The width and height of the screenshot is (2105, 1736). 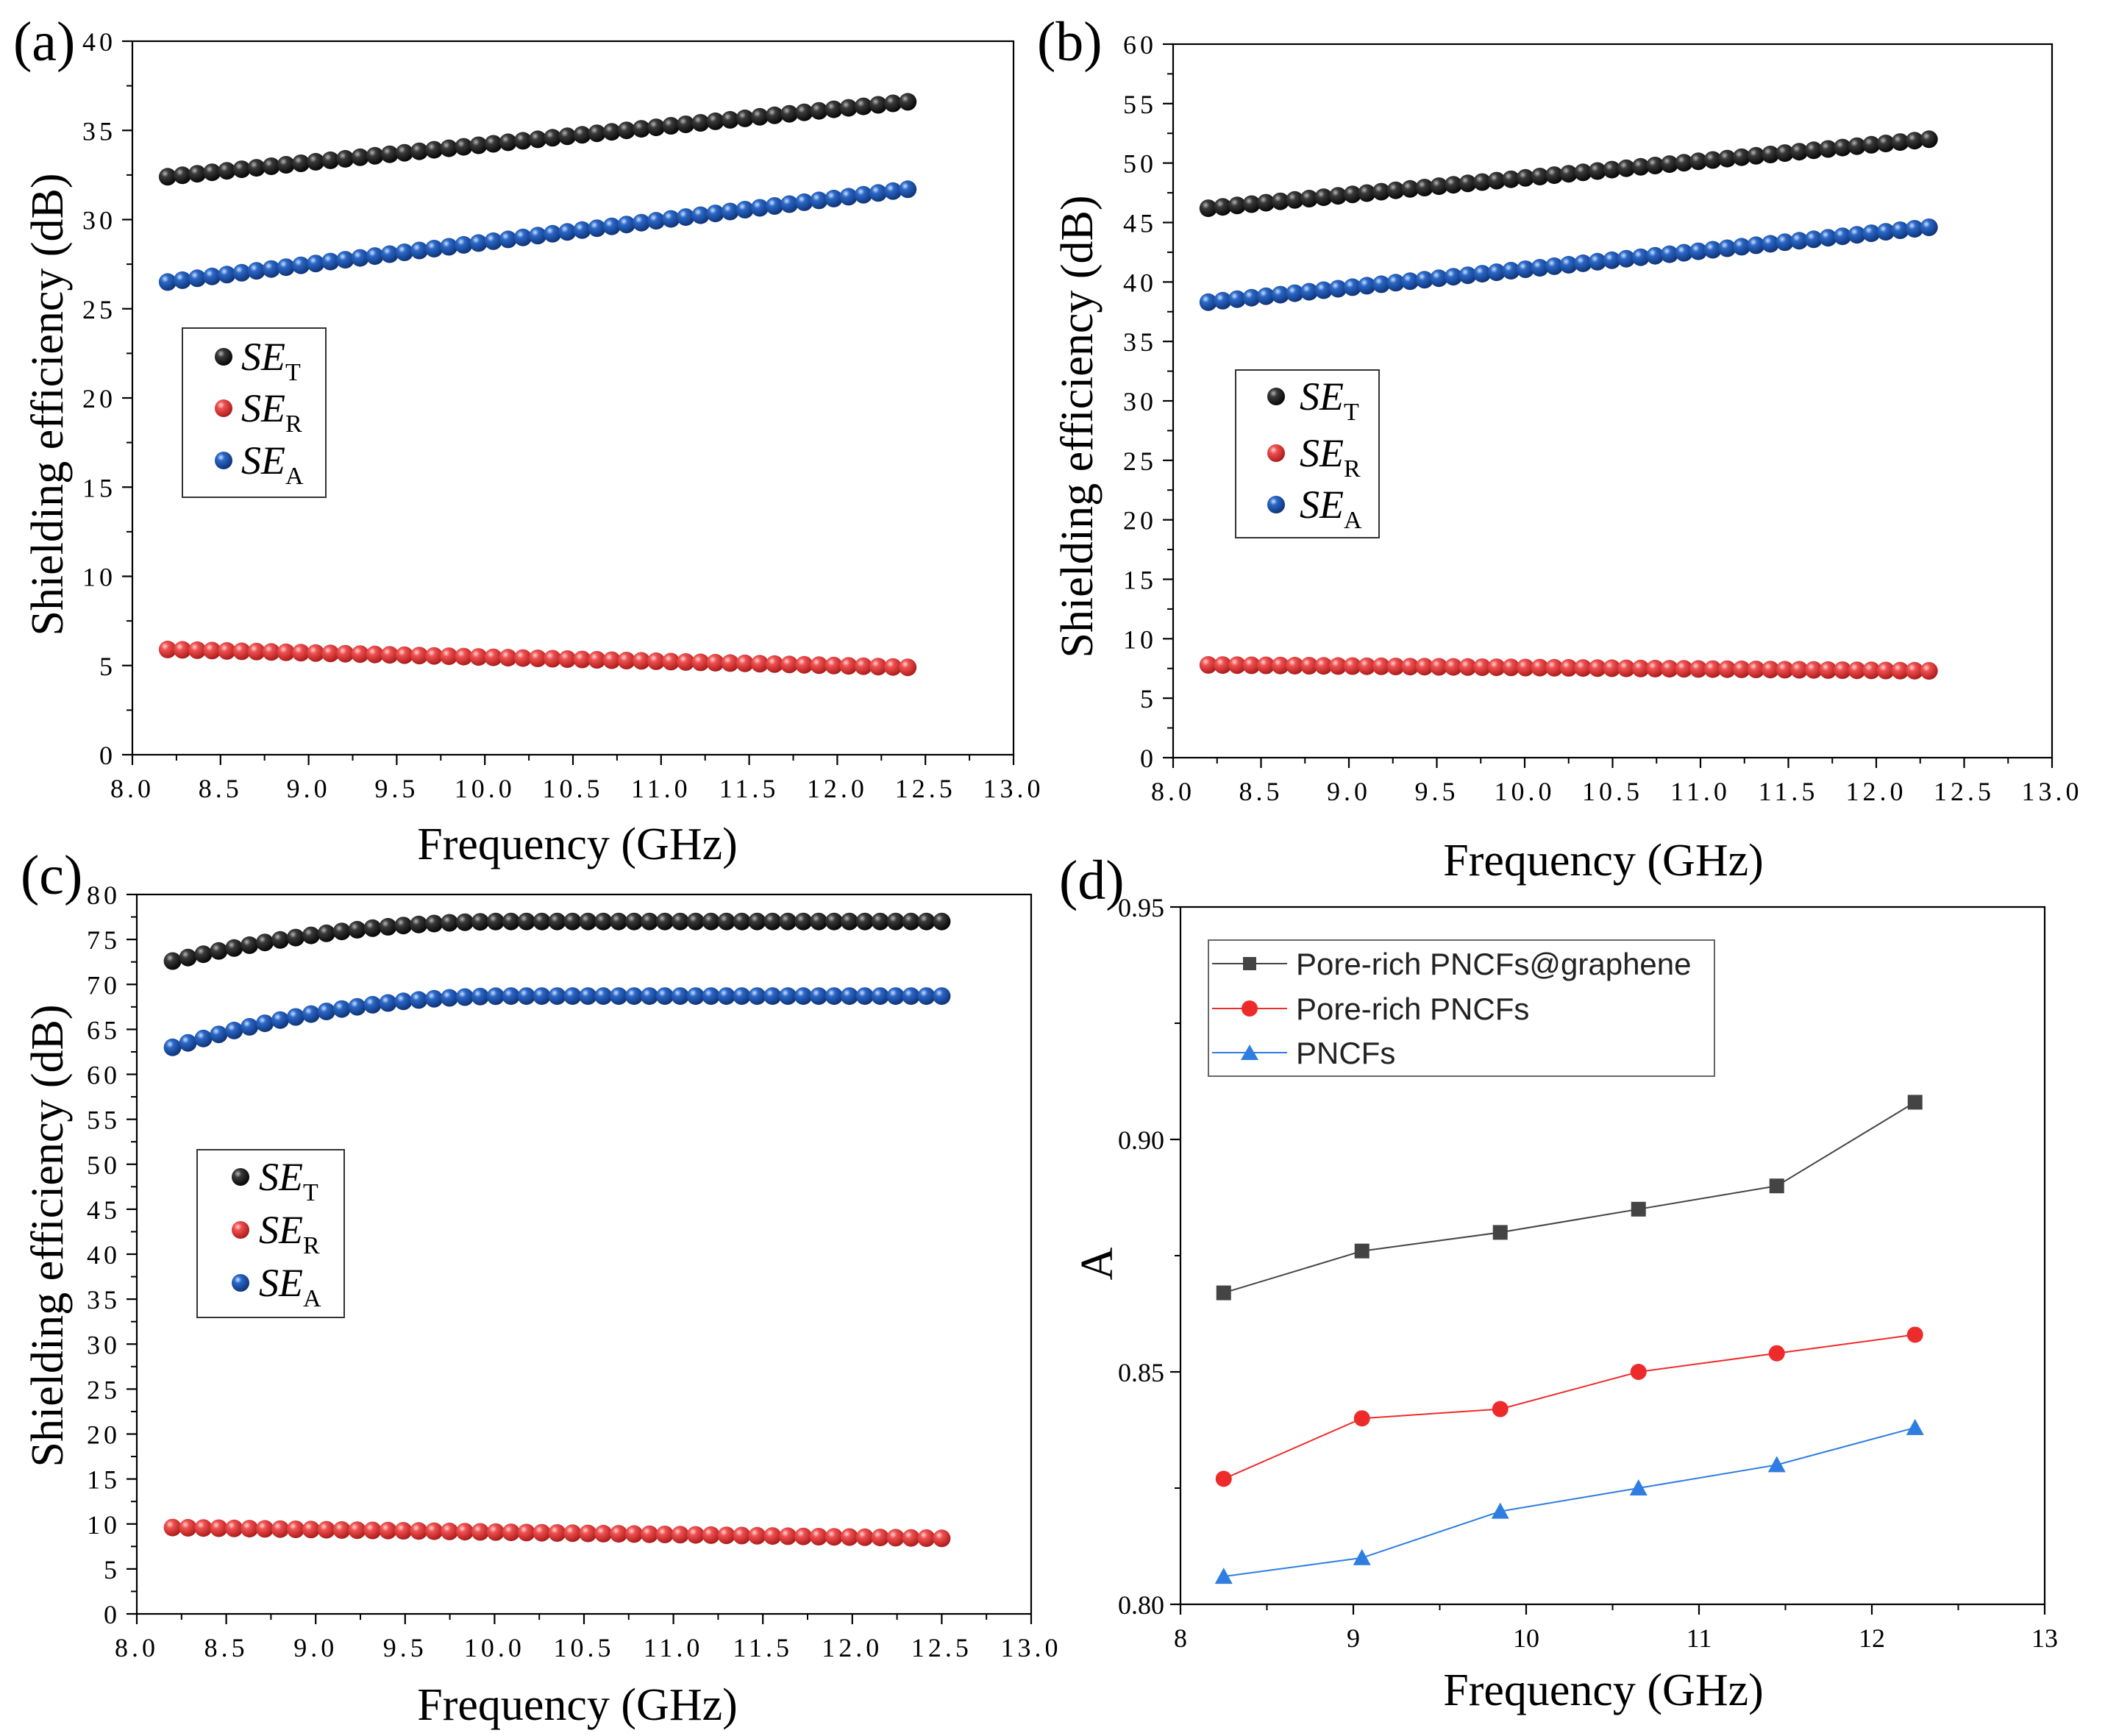 What do you see at coordinates (557, 1533) in the screenshot?
I see `series-se-r-c` at bounding box center [557, 1533].